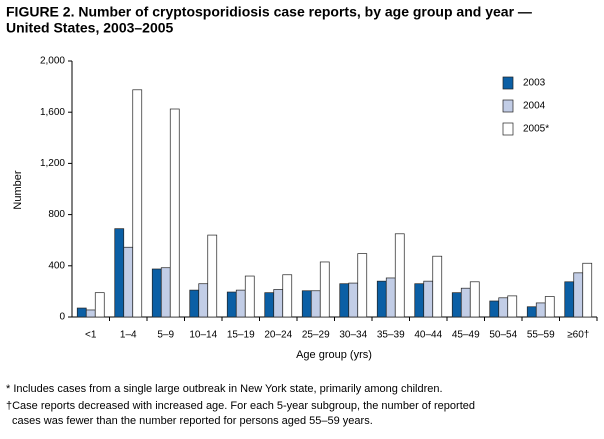  What do you see at coordinates (52, 112) in the screenshot?
I see `y-tick-label: 1,600` at bounding box center [52, 112].